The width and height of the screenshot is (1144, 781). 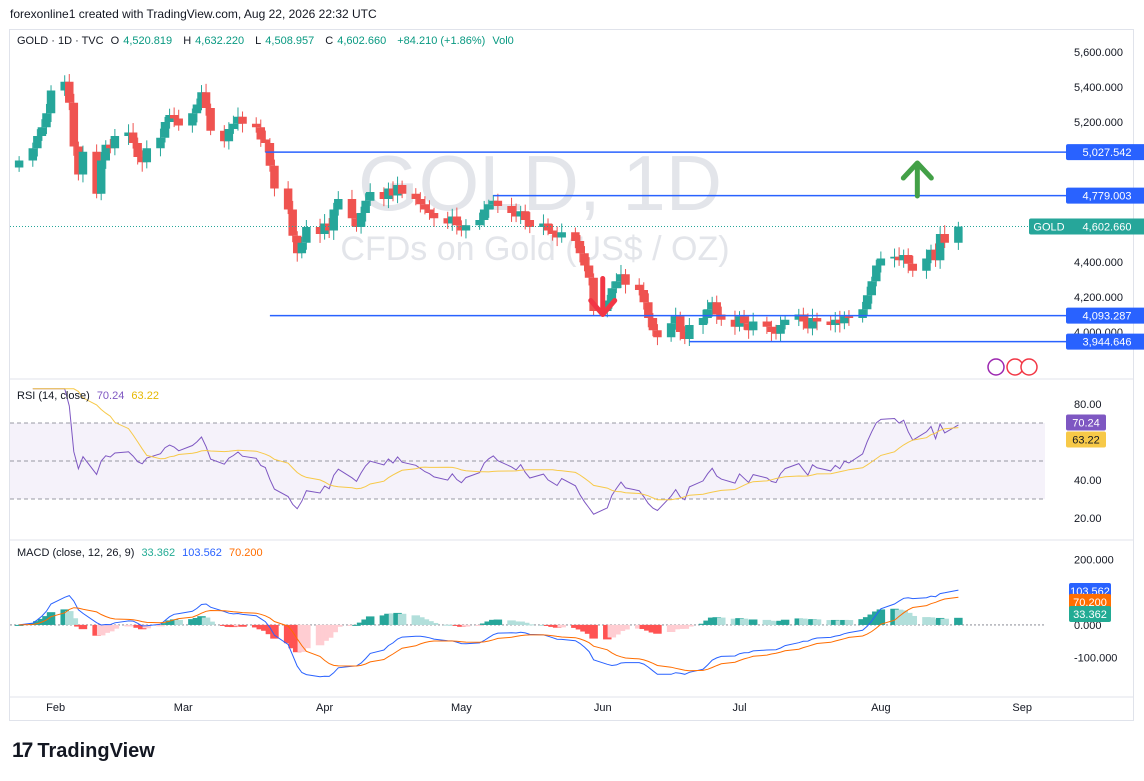 I want to click on x-tick-label: Mar, so click(x=183, y=708).